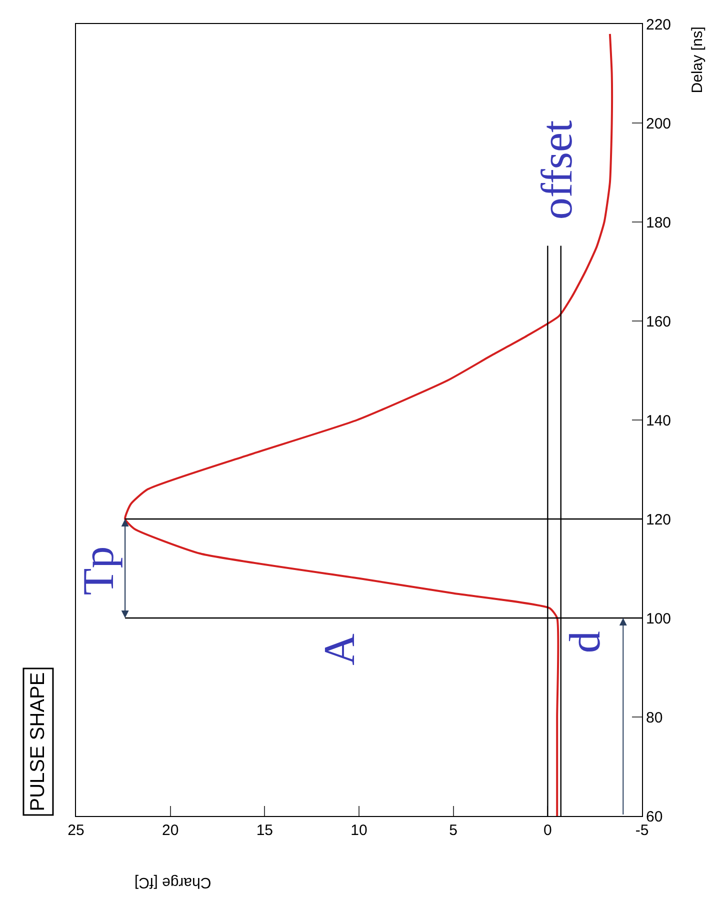 The height and width of the screenshot is (920, 712). What do you see at coordinates (697, 60) in the screenshot?
I see `y-axis-title: Delay [ns]` at bounding box center [697, 60].